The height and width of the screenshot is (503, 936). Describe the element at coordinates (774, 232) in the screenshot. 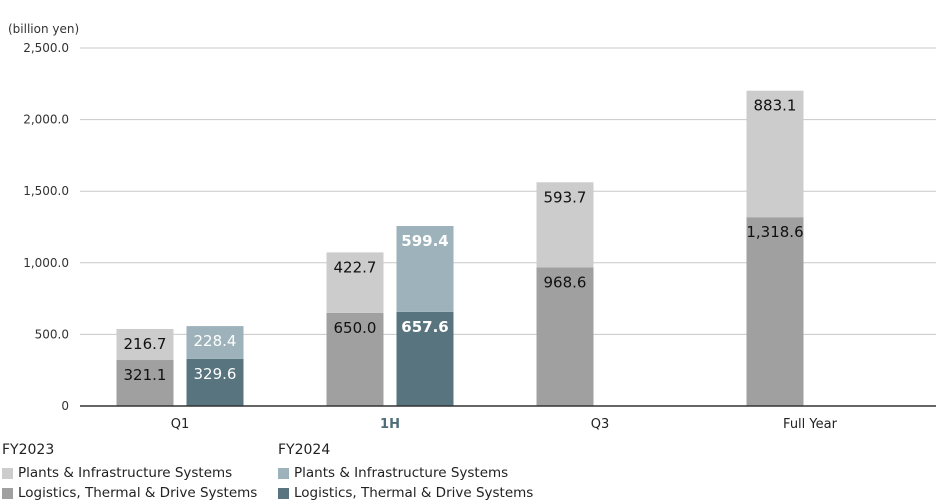

I see `bar-value-label: 1,318.6` at that location.